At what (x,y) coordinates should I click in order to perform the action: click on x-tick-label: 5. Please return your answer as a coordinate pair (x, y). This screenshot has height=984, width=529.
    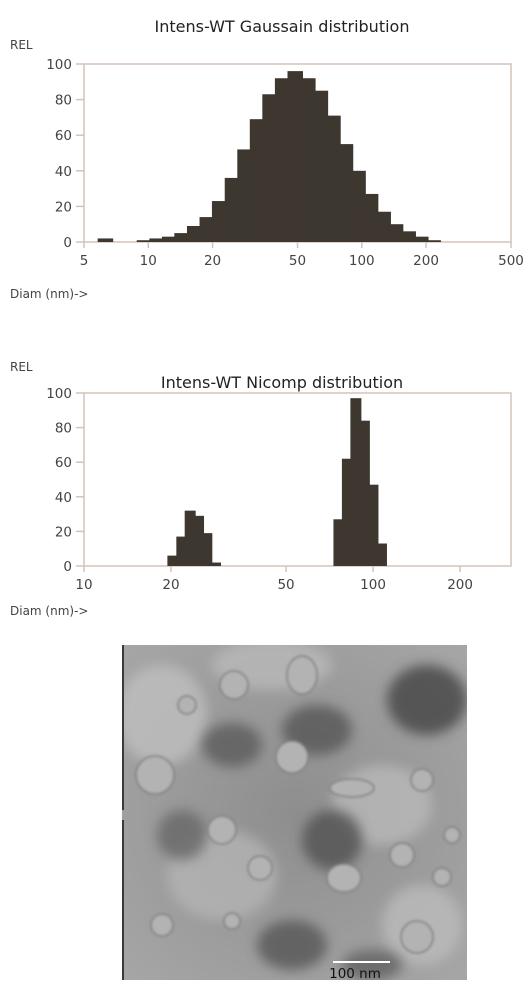
    Looking at the image, I should click on (84, 261).